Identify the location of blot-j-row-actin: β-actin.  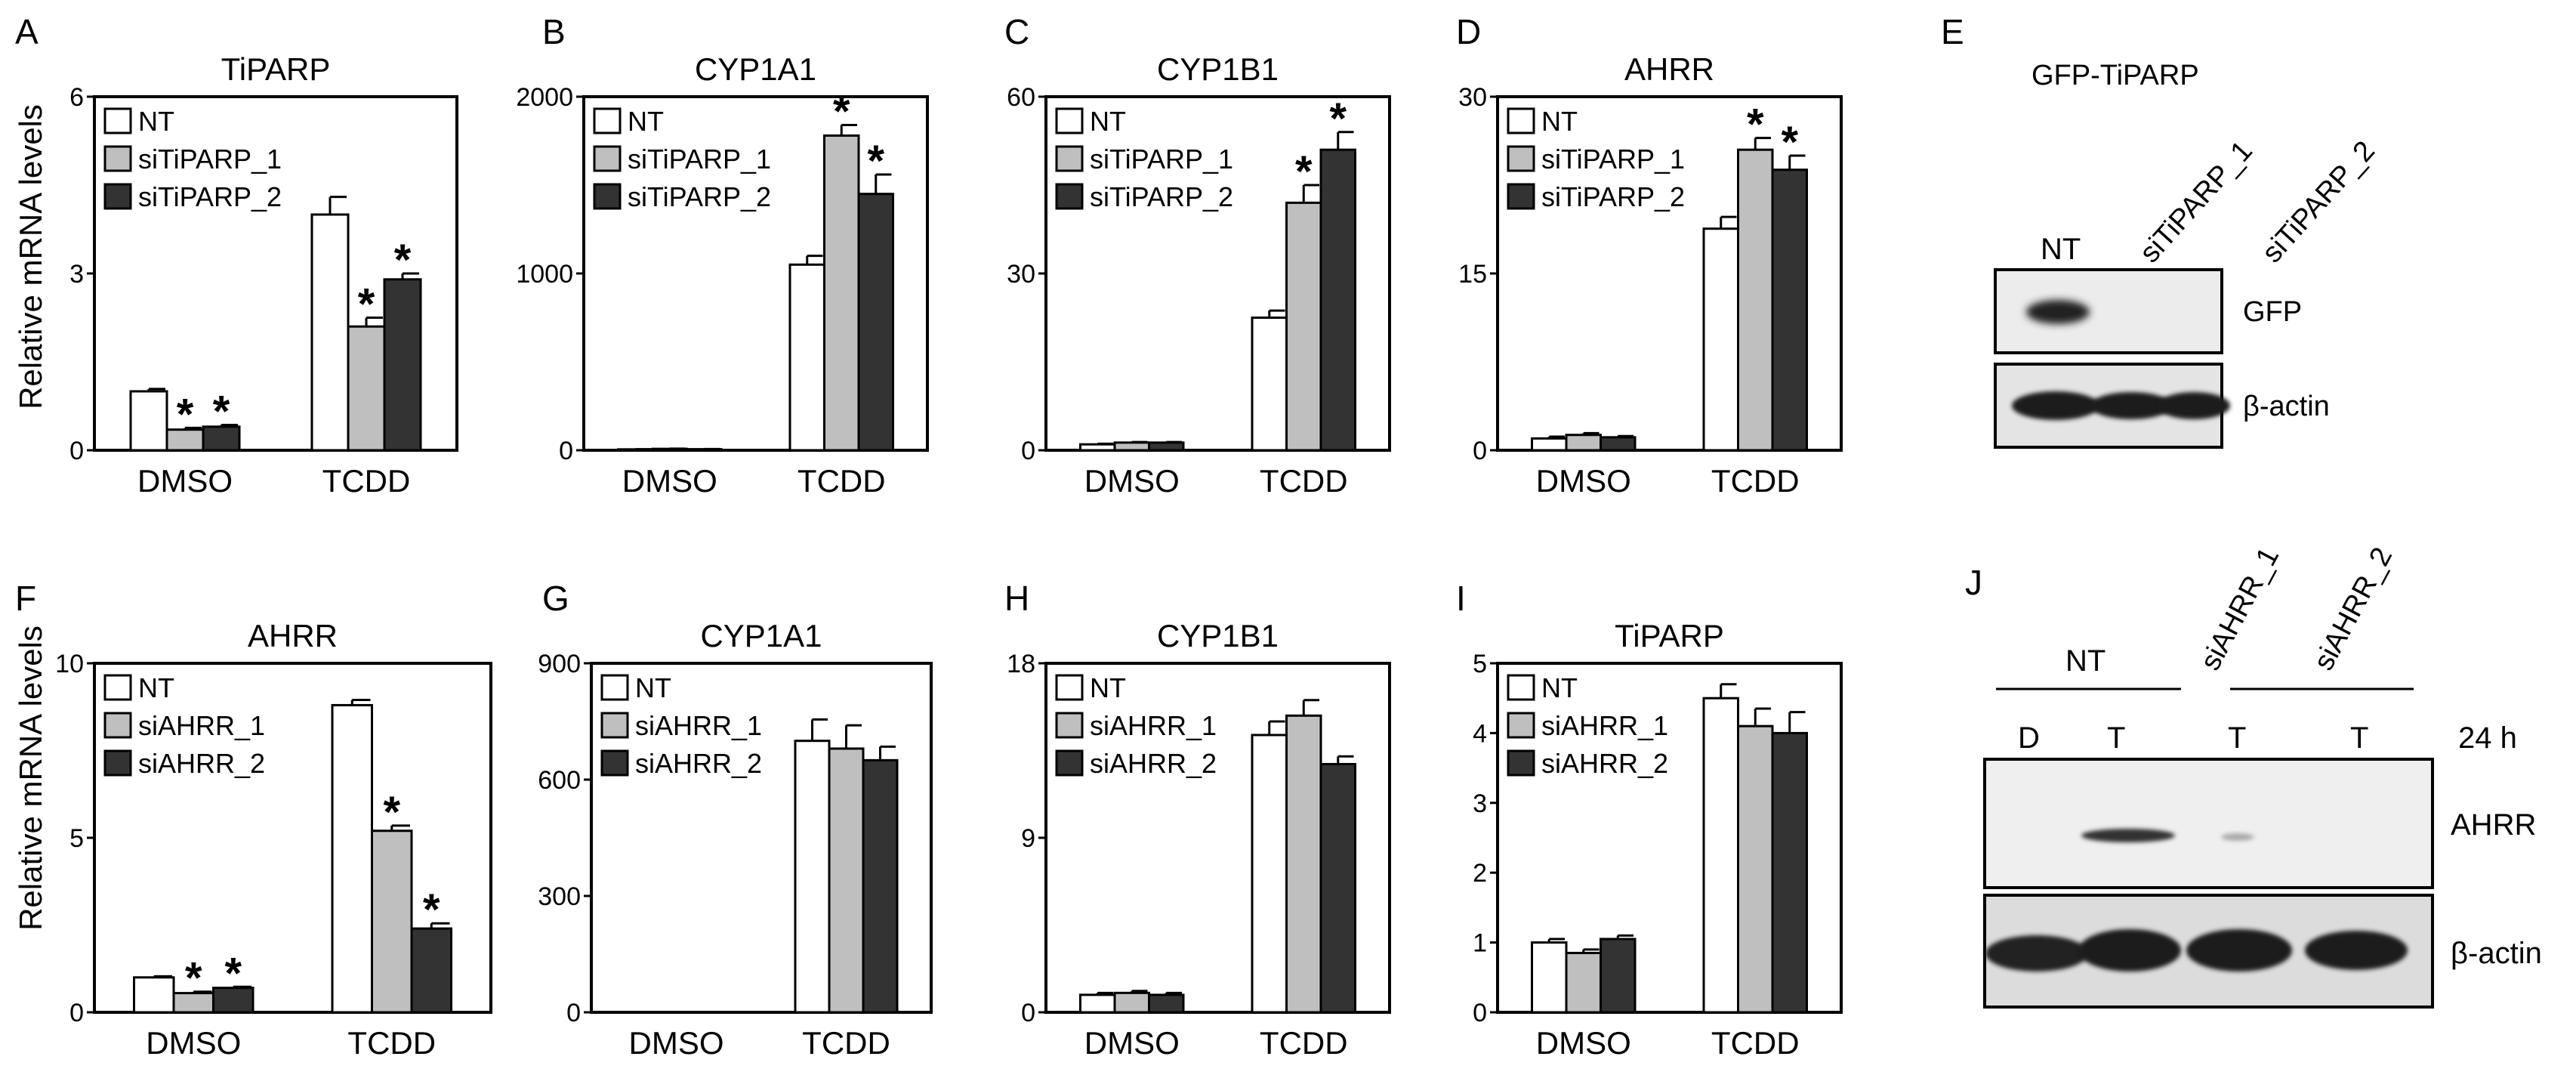
(2496, 954).